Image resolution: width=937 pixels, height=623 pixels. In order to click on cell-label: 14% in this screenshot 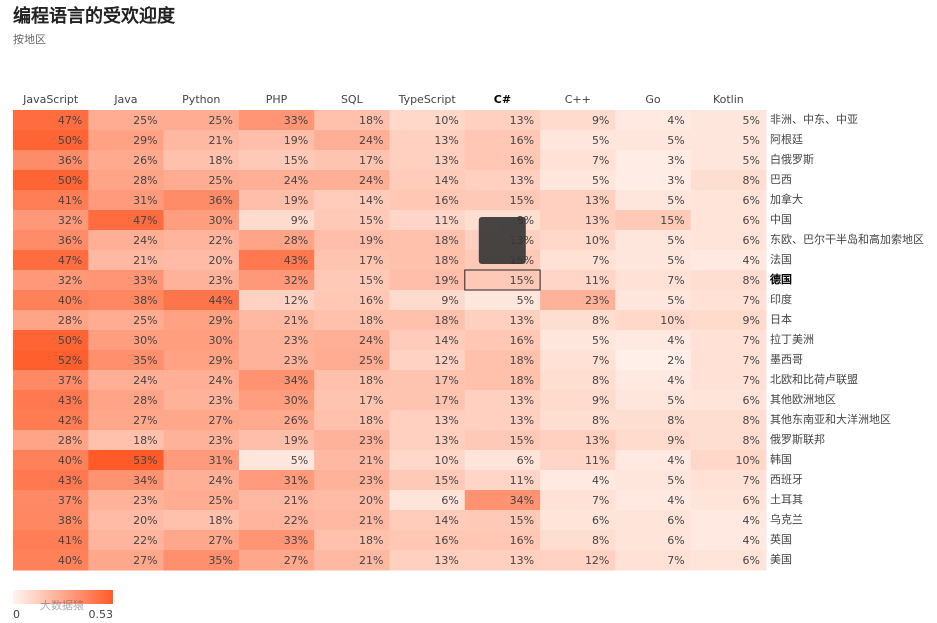, I will do `click(446, 520)`.